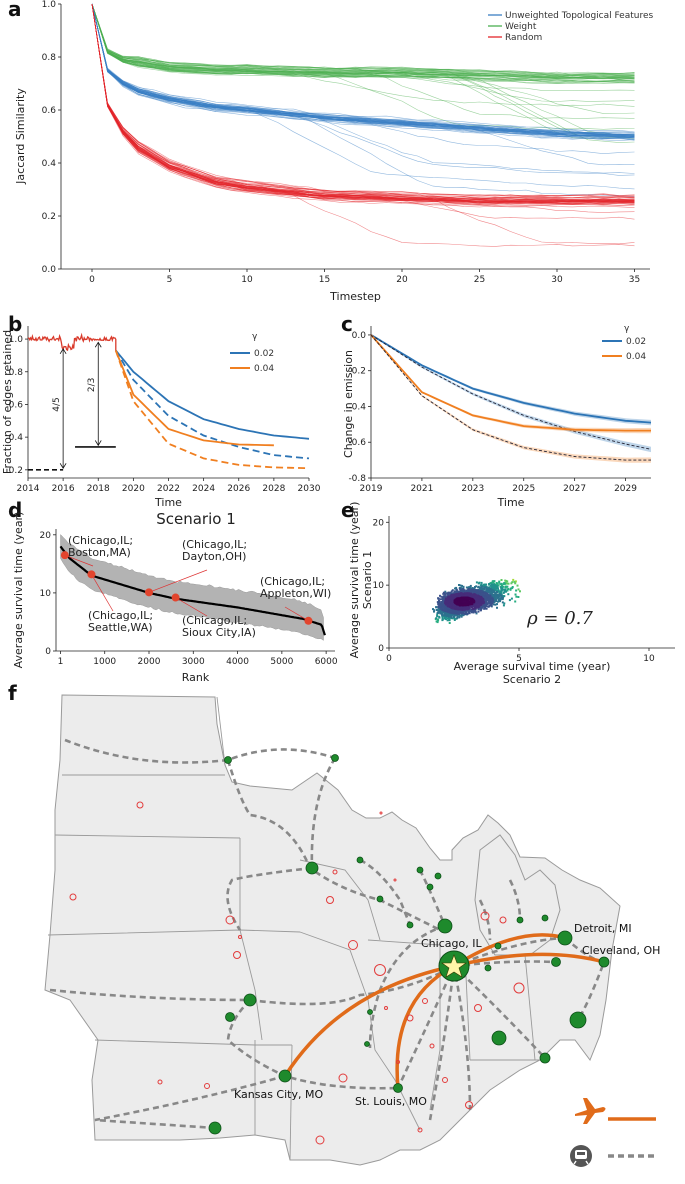 Image resolution: width=685 pixels, height=1184 pixels. I want to click on y-tick-label: 10, so click(379, 586).